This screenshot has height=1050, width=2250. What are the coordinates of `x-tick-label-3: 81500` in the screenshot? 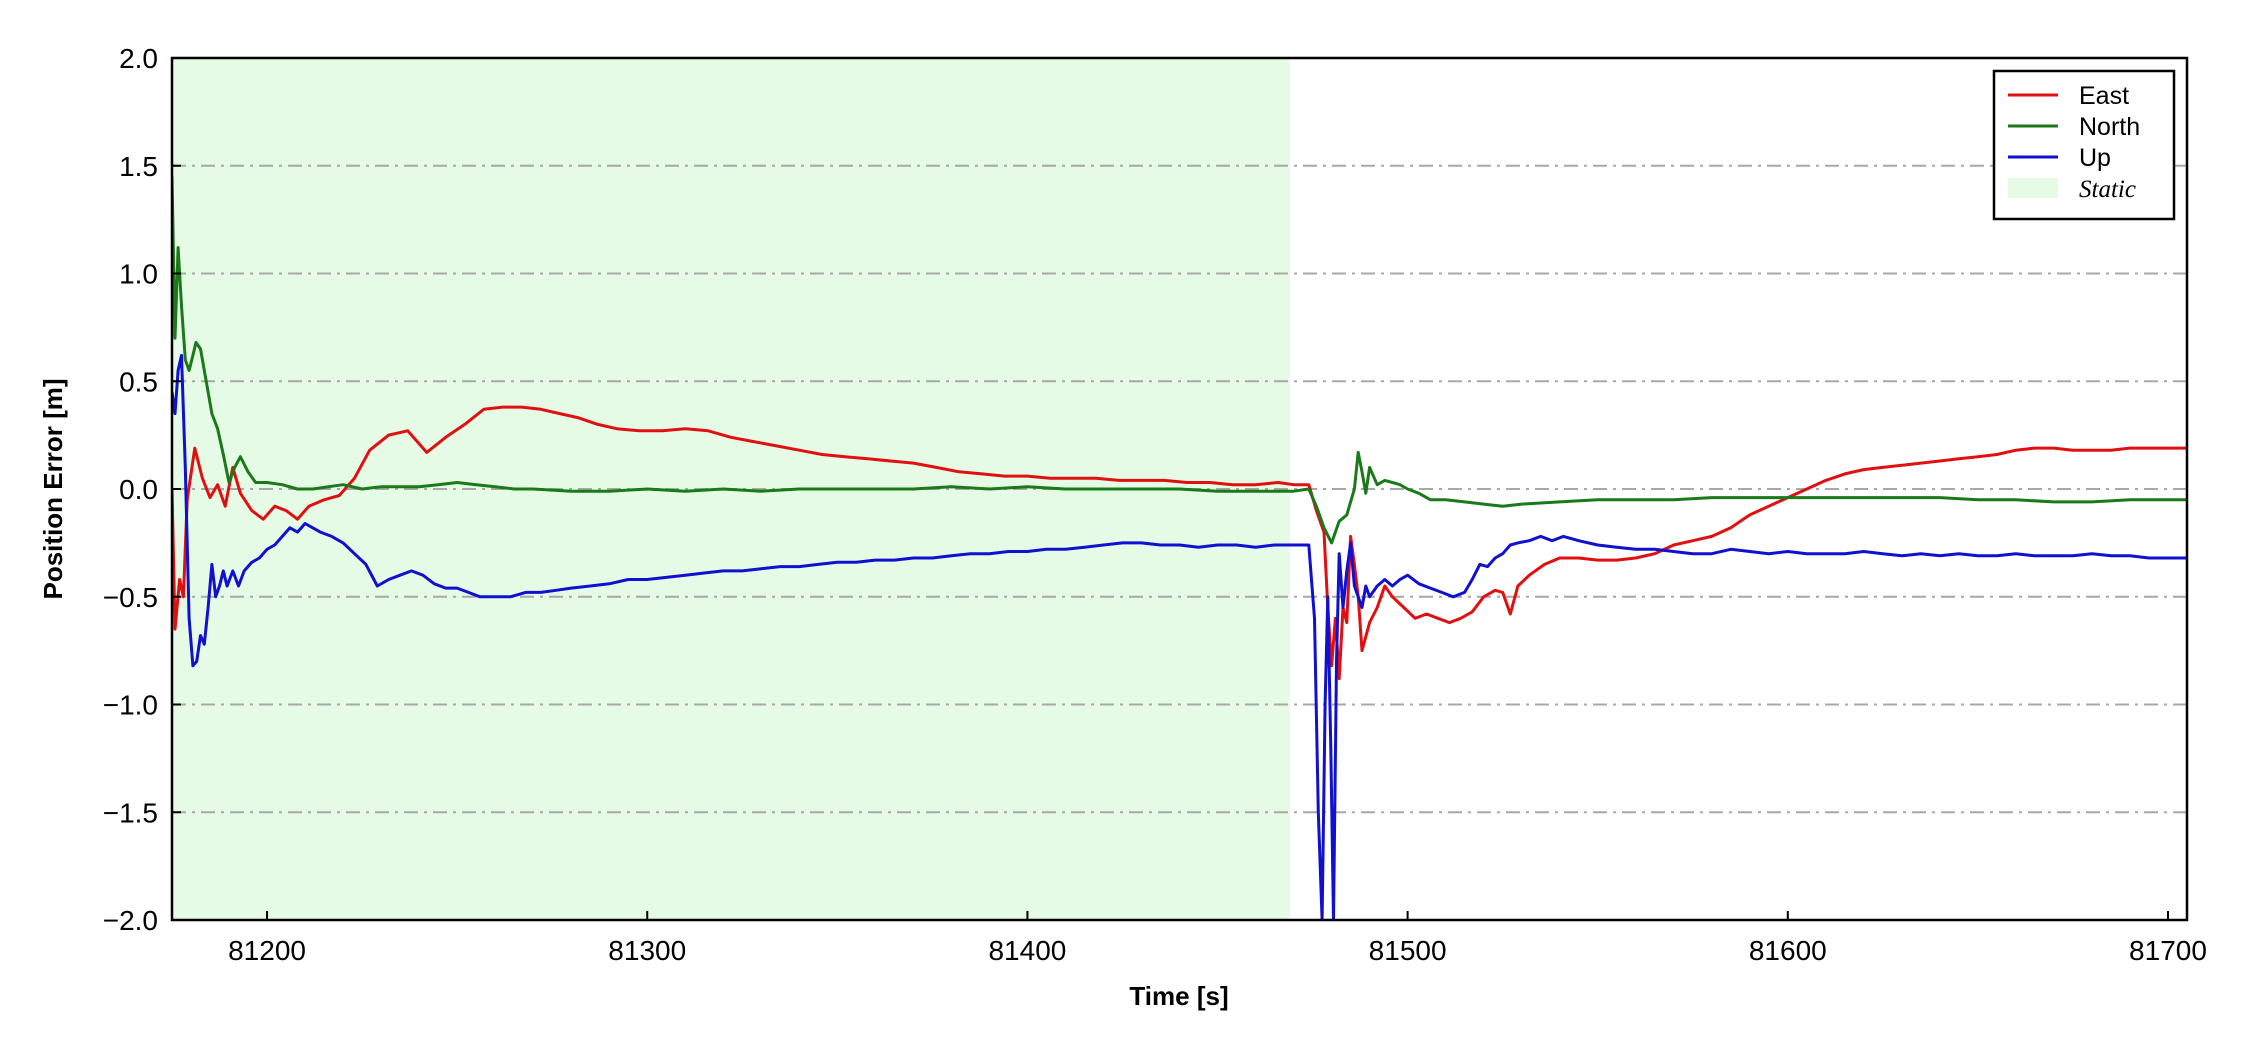 It's located at (1408, 950).